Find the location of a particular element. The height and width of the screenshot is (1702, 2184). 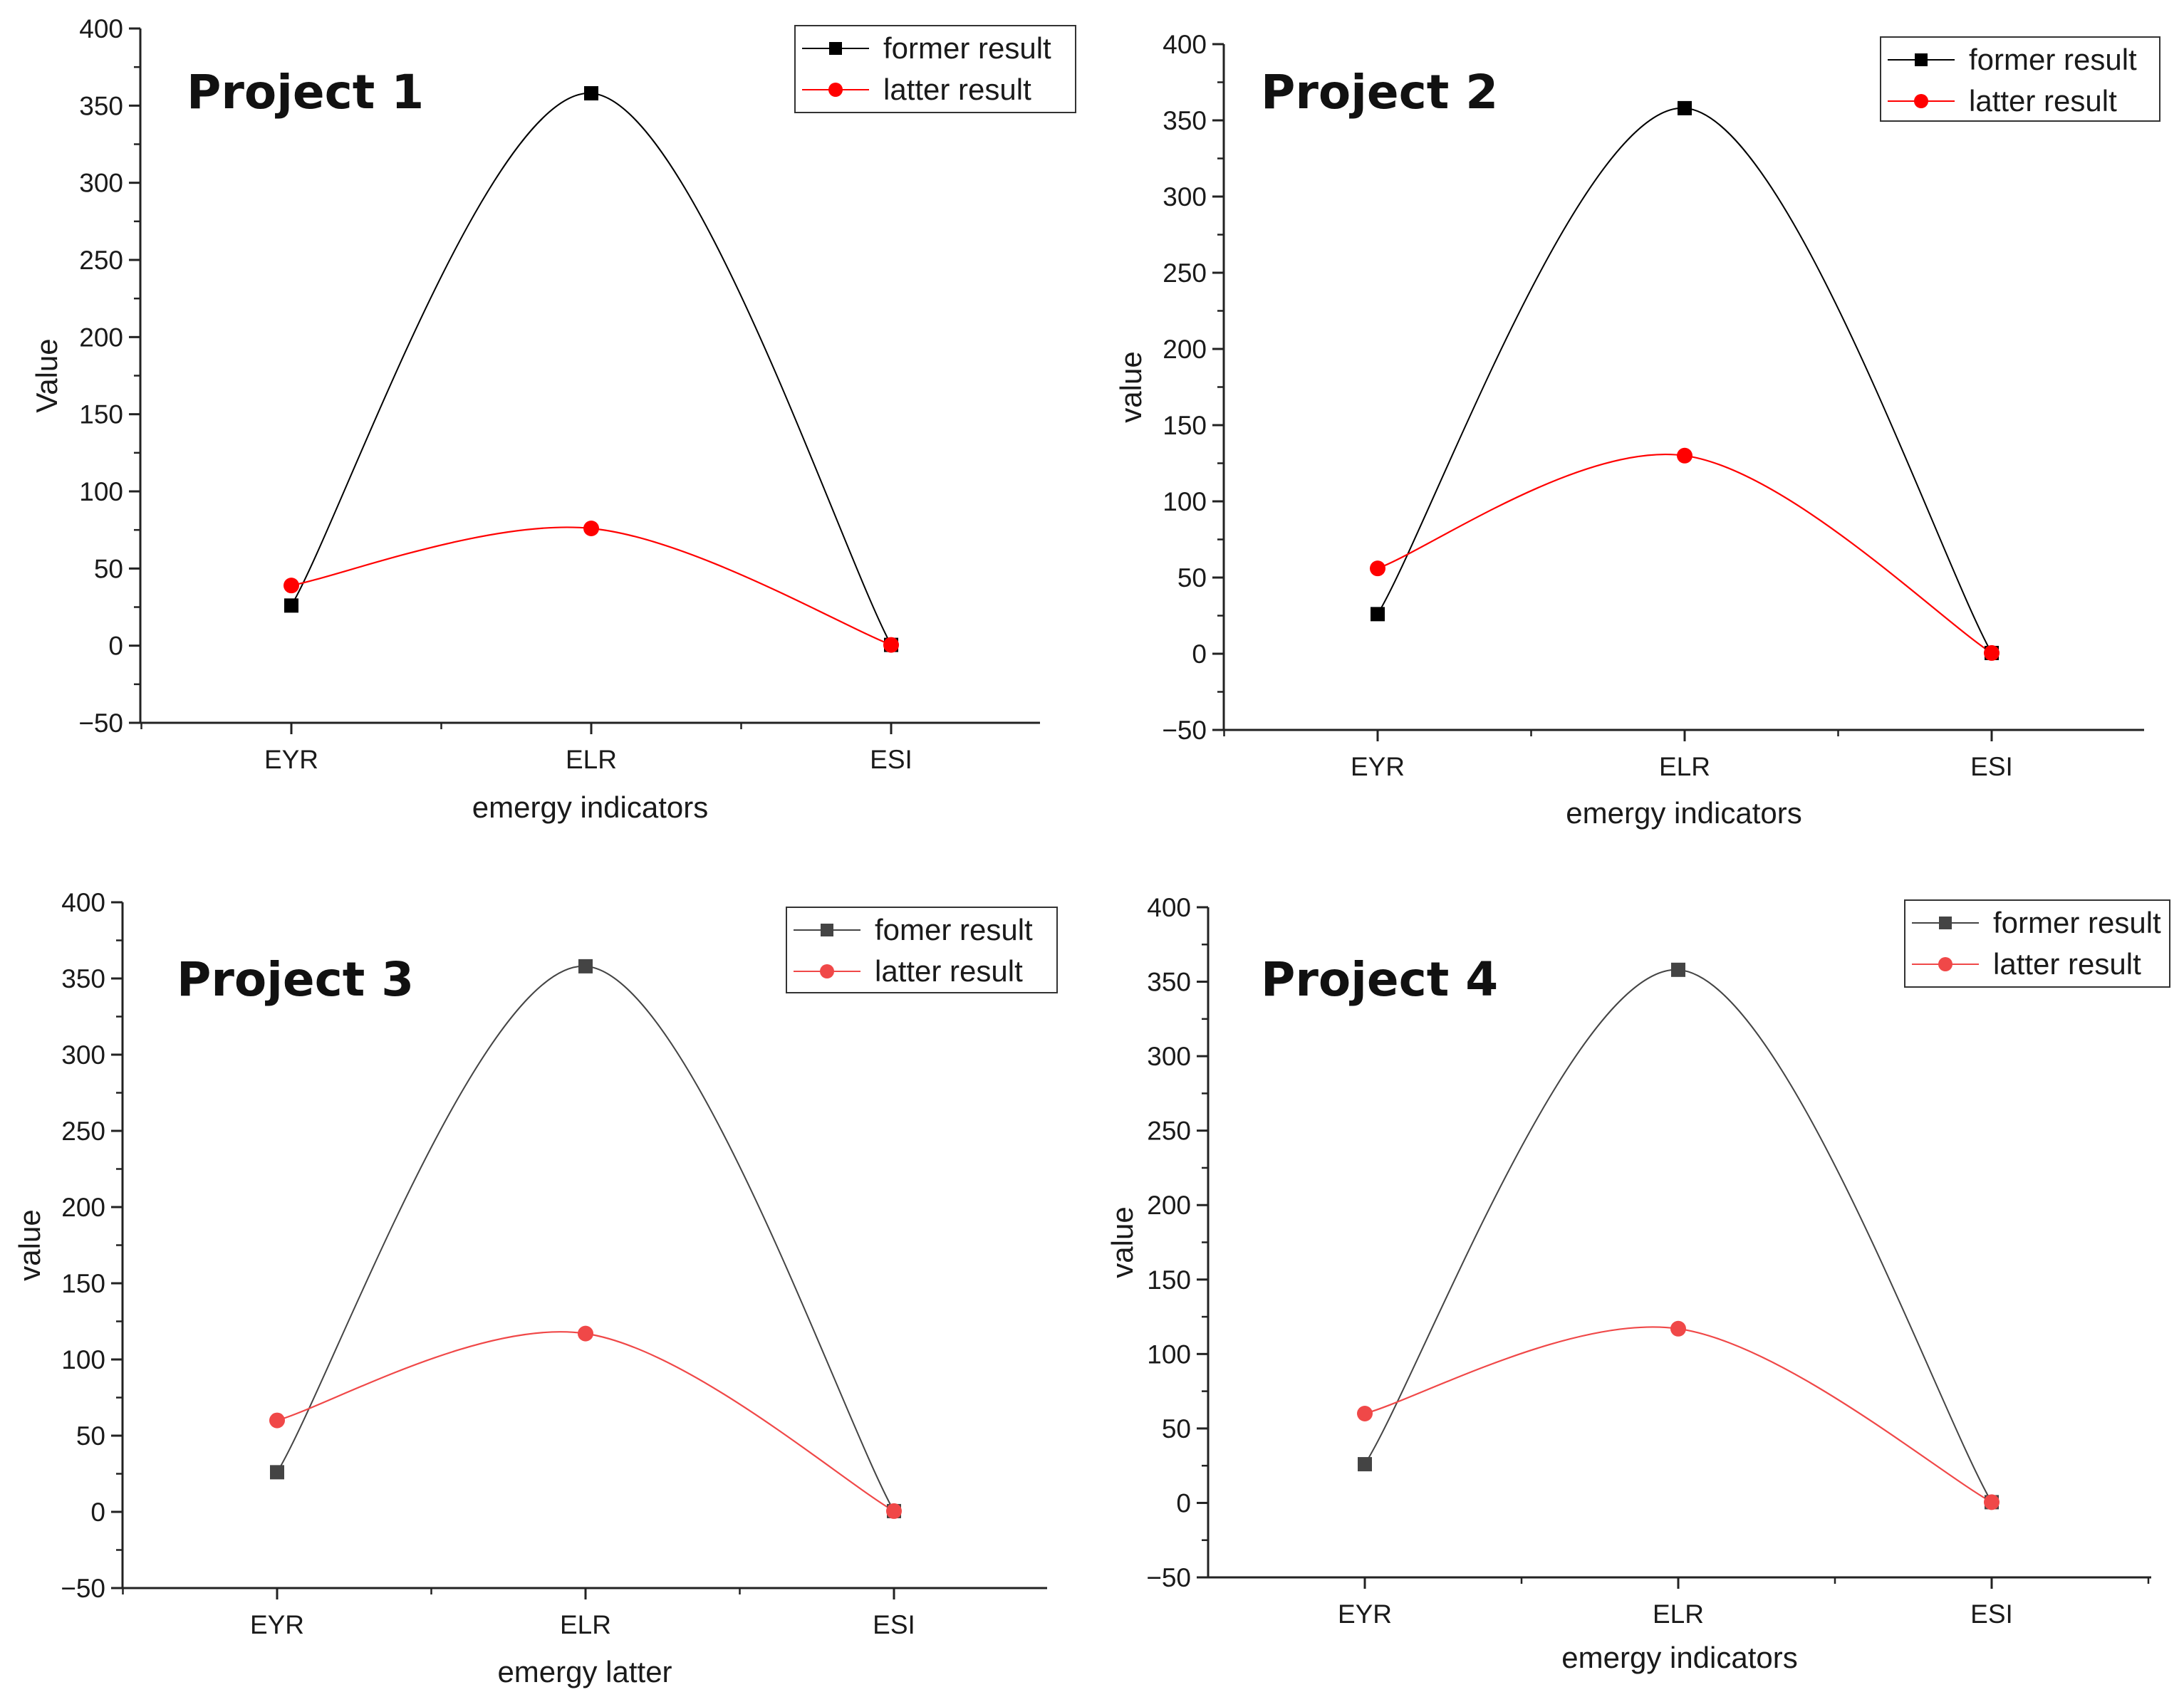

panel-title: Project 3 is located at coordinates (295, 979).